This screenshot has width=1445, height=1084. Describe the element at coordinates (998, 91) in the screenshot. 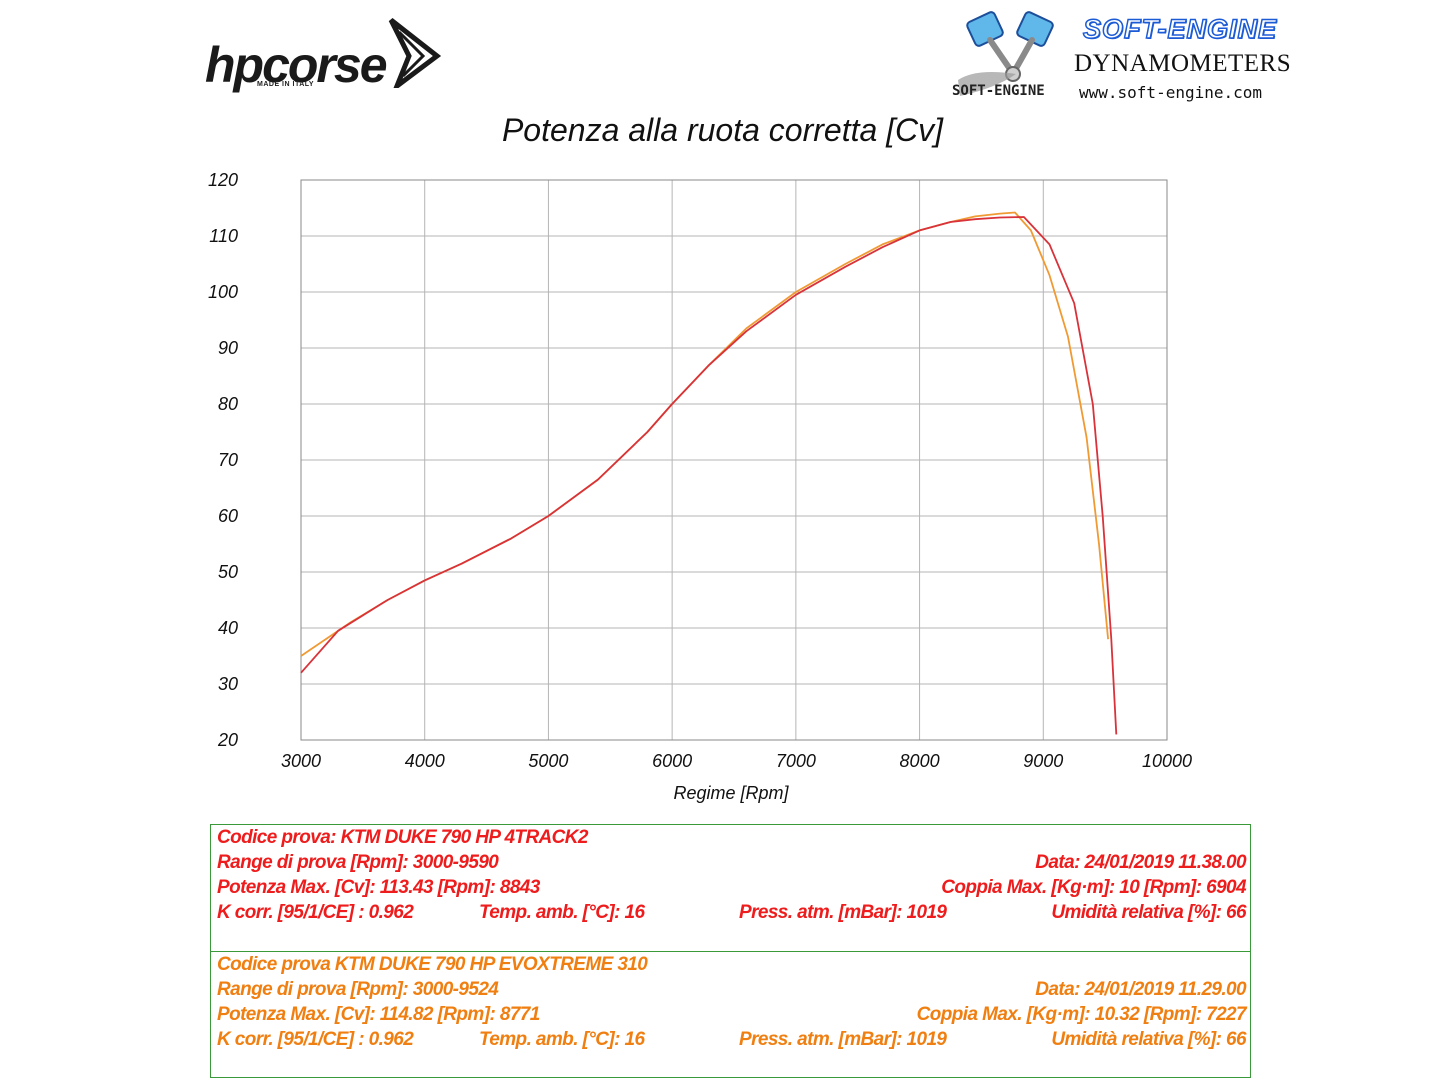

I see `softengine-mark: SOFT-ENGINE` at that location.